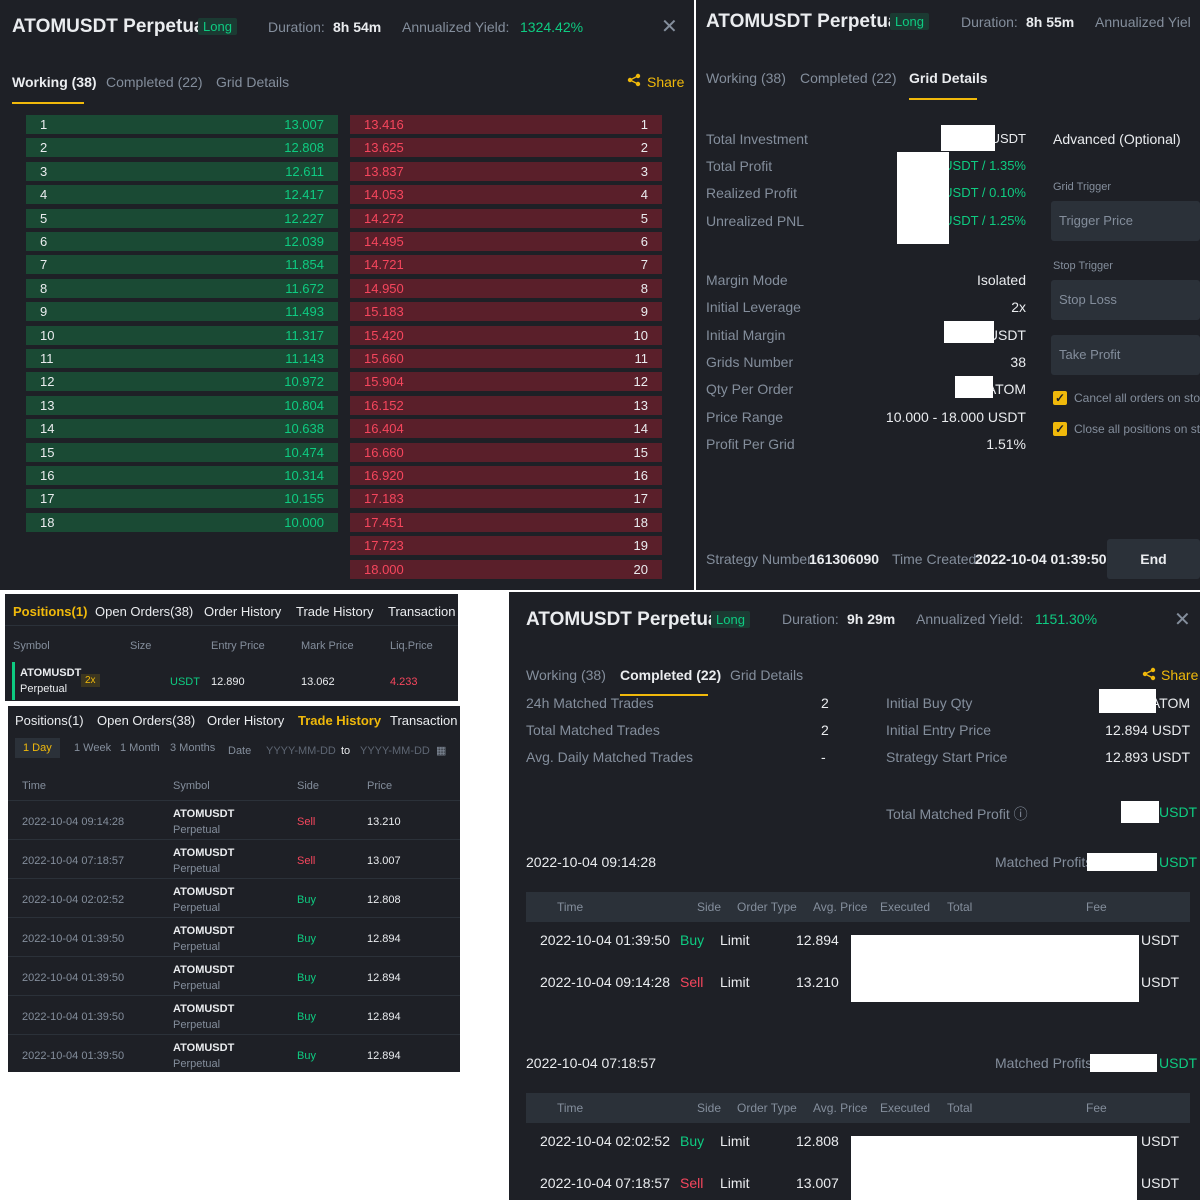 The width and height of the screenshot is (1200, 1200). I want to click on grid-index: 13, so click(640, 405).